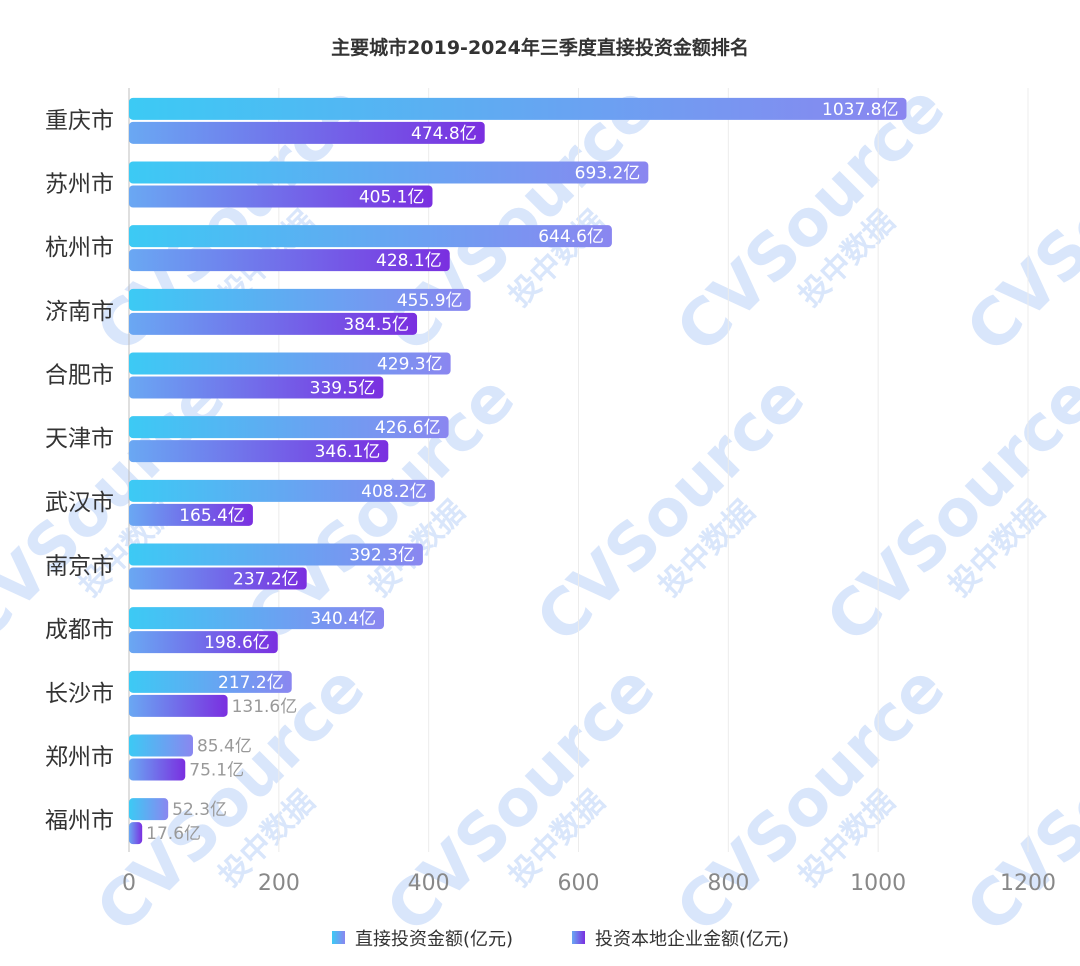 This screenshot has width=1080, height=966. I want to click on category-label: 福州市, so click(79, 821).